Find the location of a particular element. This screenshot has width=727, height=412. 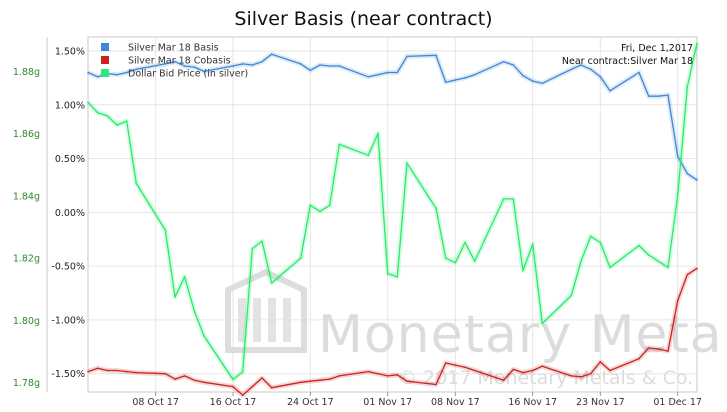

info-date: Fri, Dec 1,2017 is located at coordinates (657, 48).